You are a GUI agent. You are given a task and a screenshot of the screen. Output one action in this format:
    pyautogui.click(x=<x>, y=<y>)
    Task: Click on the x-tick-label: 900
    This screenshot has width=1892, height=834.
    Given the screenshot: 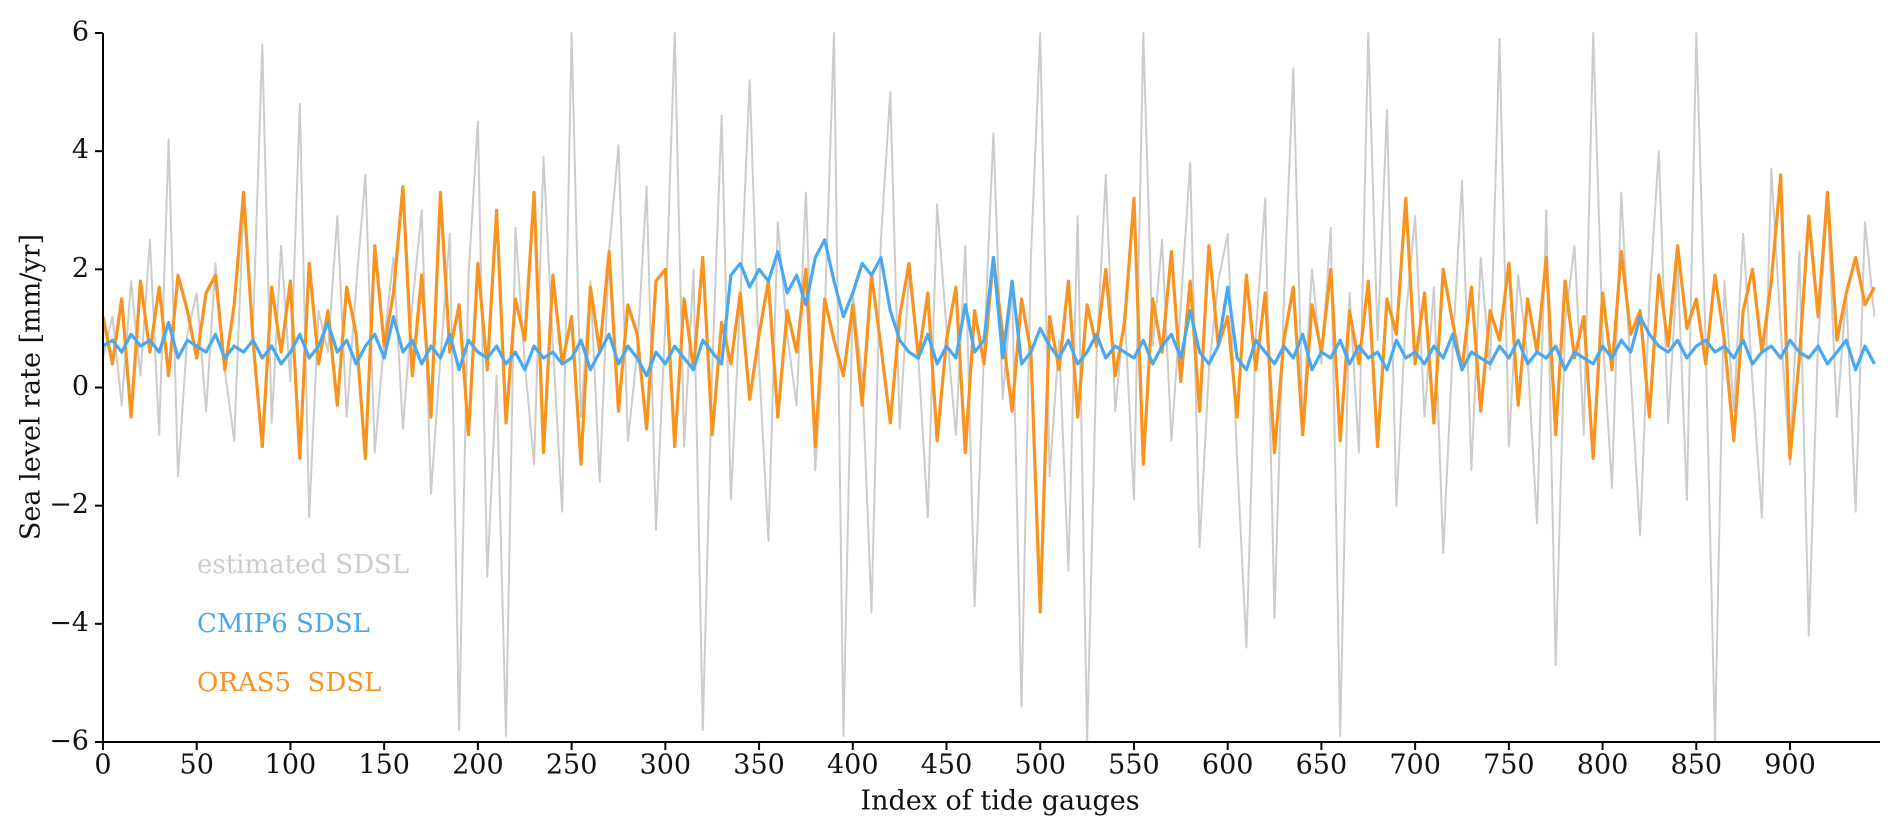 What is the action you would take?
    pyautogui.click(x=1790, y=765)
    